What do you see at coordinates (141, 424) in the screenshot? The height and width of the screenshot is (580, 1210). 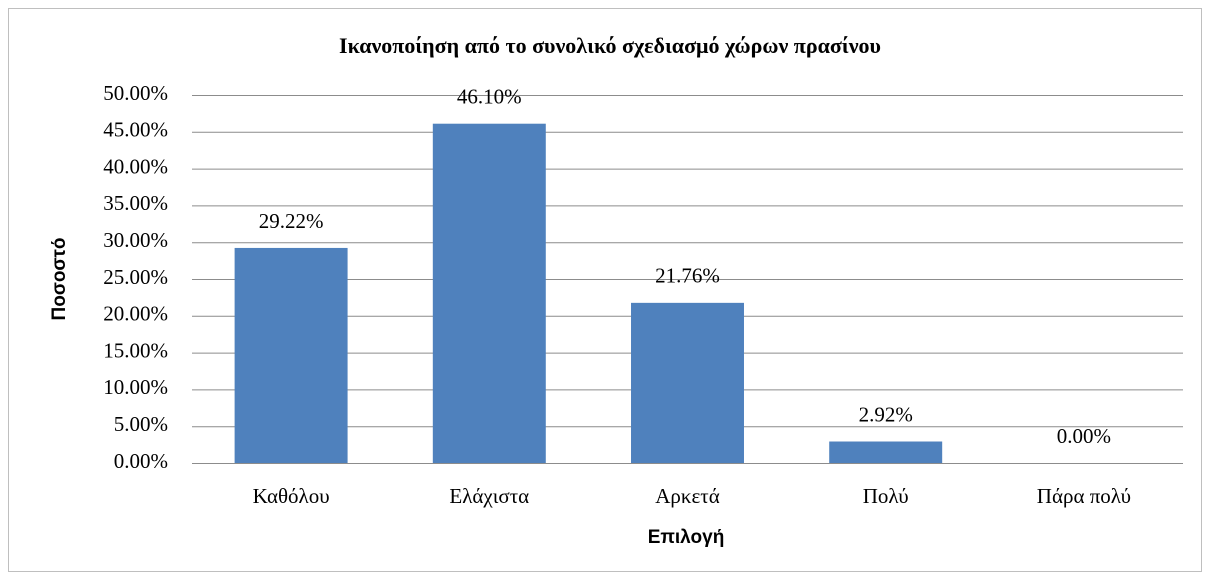 I see `y-tick-label: 5.00%` at bounding box center [141, 424].